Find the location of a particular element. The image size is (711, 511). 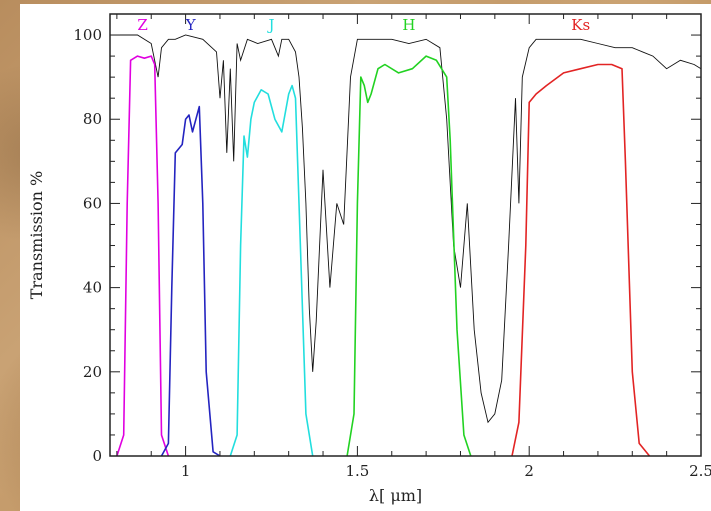

band-label-j: J is located at coordinates (270, 25).